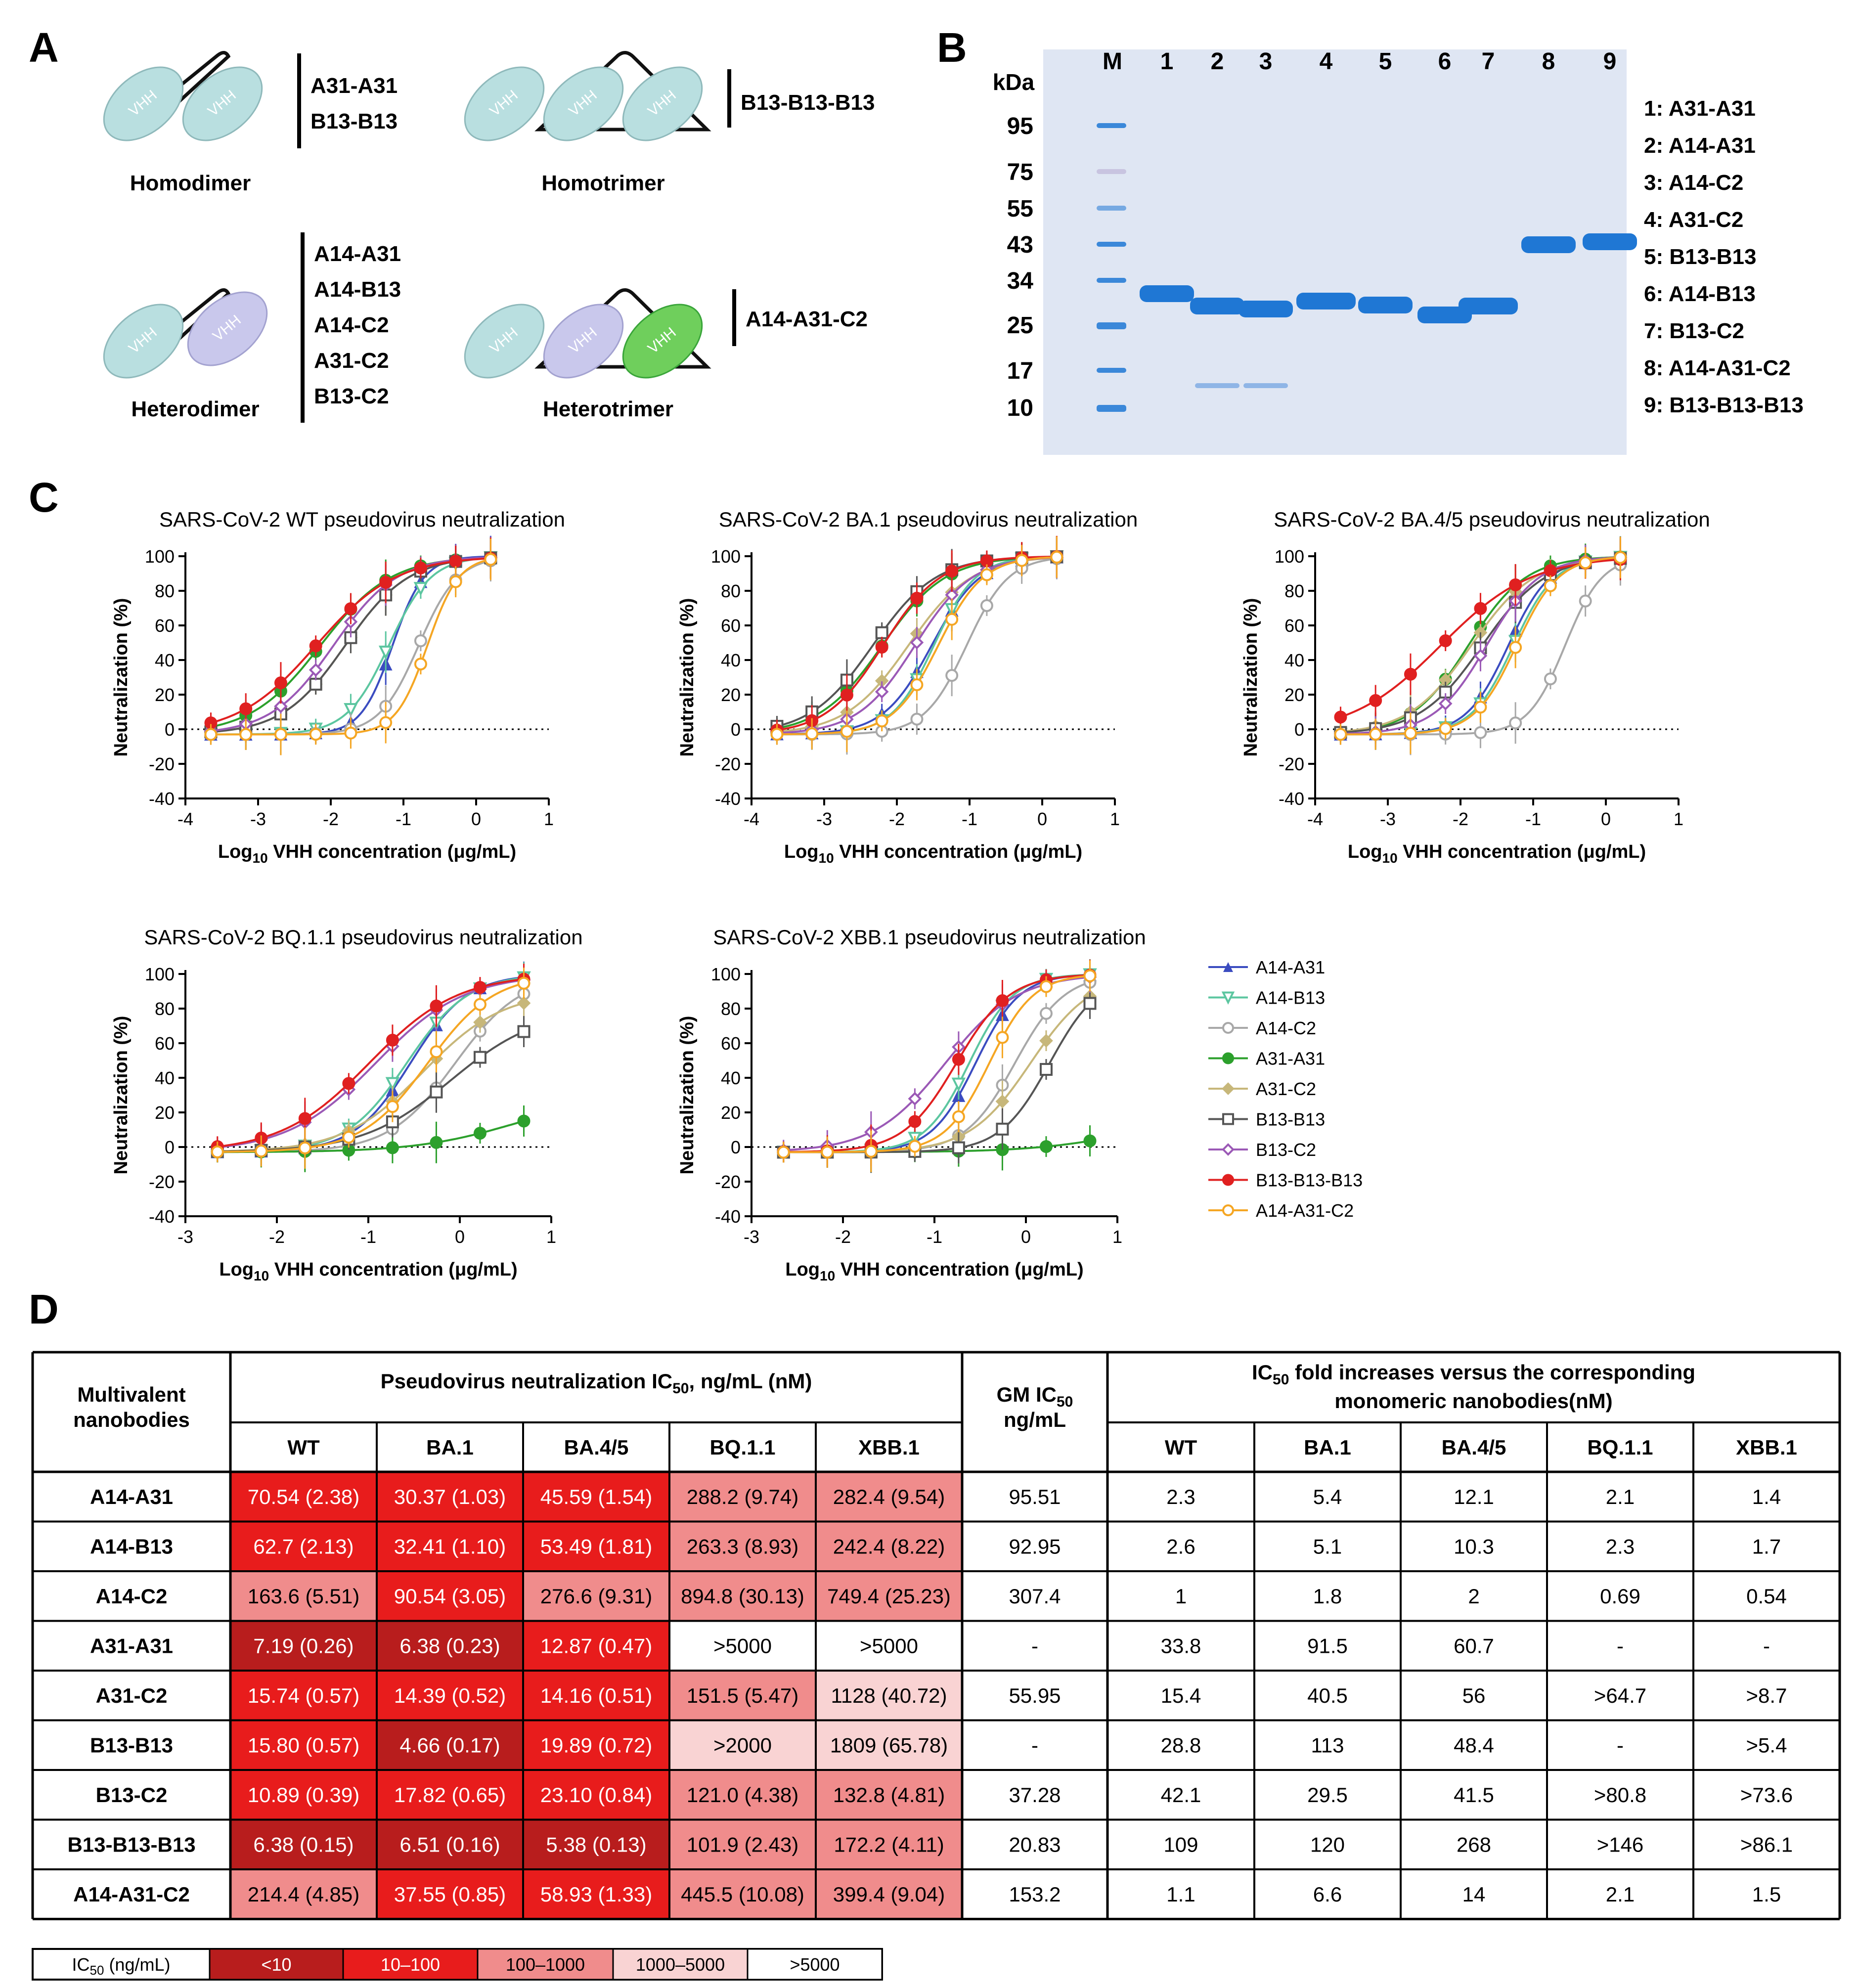  Describe the element at coordinates (1014, 82) in the screenshot. I see `kda-label: kDa` at that location.